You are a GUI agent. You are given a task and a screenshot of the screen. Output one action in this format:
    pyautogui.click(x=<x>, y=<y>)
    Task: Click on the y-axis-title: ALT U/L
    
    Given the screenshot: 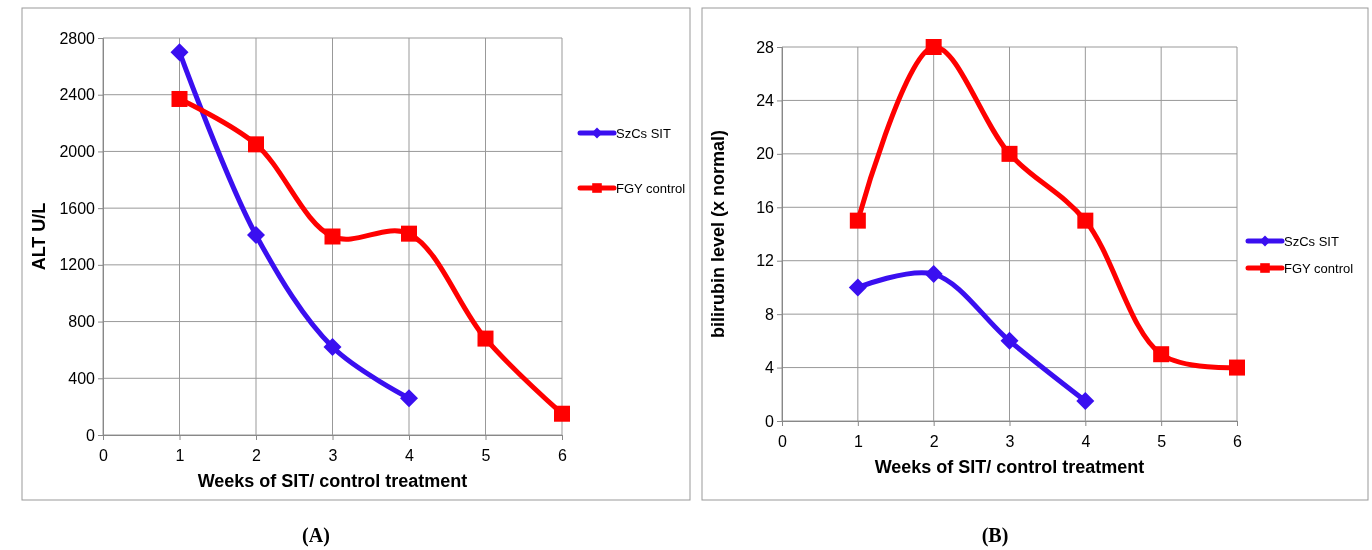 What is the action you would take?
    pyautogui.click(x=39, y=236)
    